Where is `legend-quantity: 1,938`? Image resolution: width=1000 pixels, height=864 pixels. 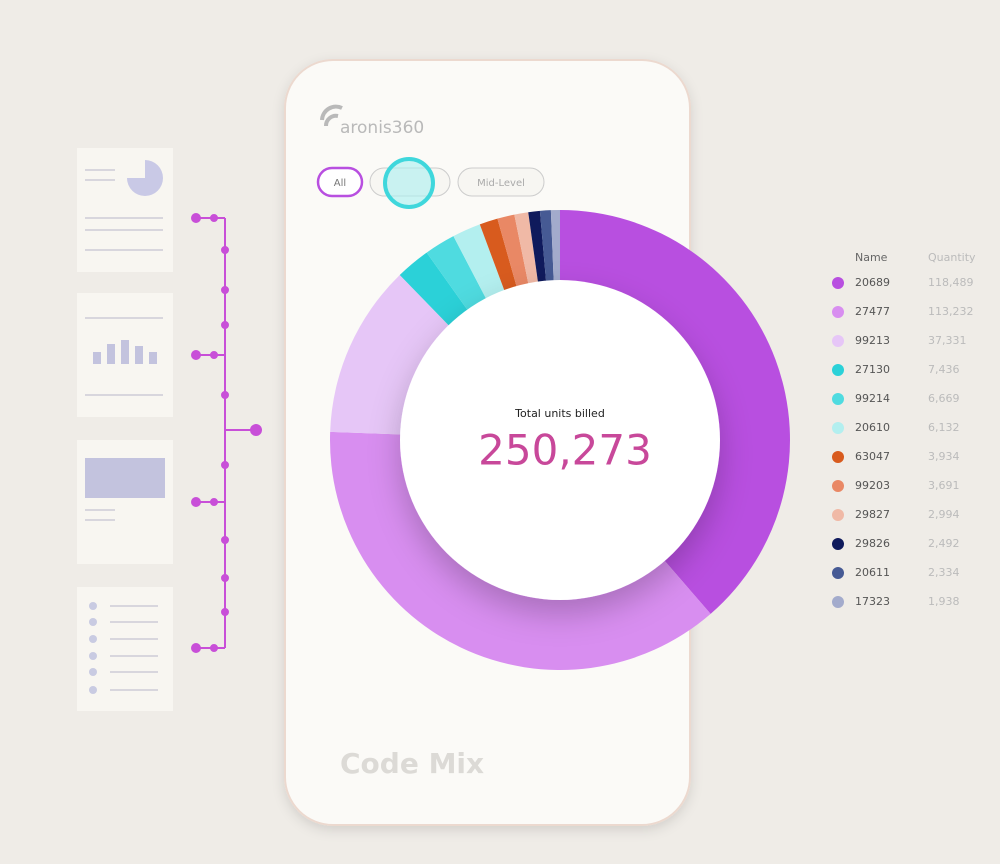
legend-quantity: 1,938 is located at coordinates (944, 601).